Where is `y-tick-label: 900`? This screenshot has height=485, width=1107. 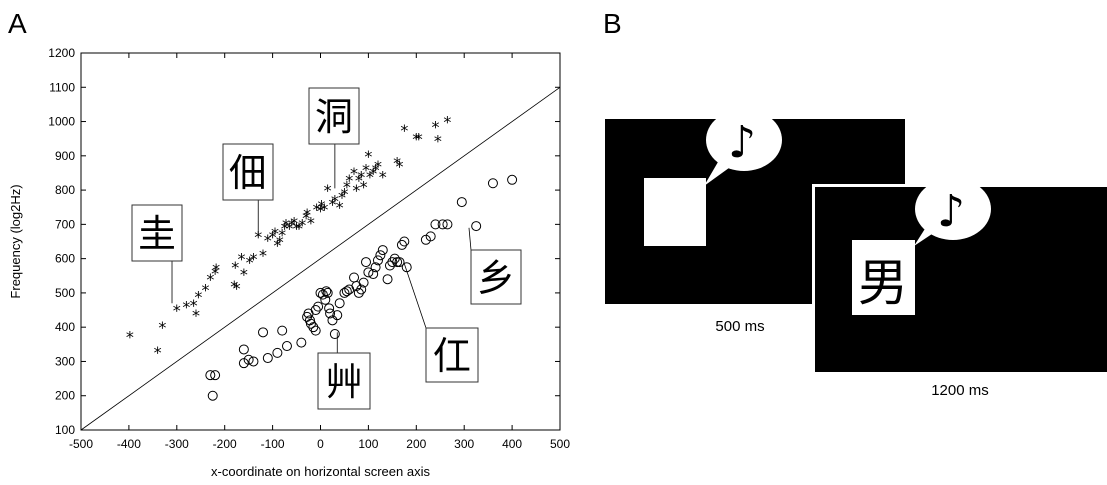
y-tick-label: 900 is located at coordinates (65, 156).